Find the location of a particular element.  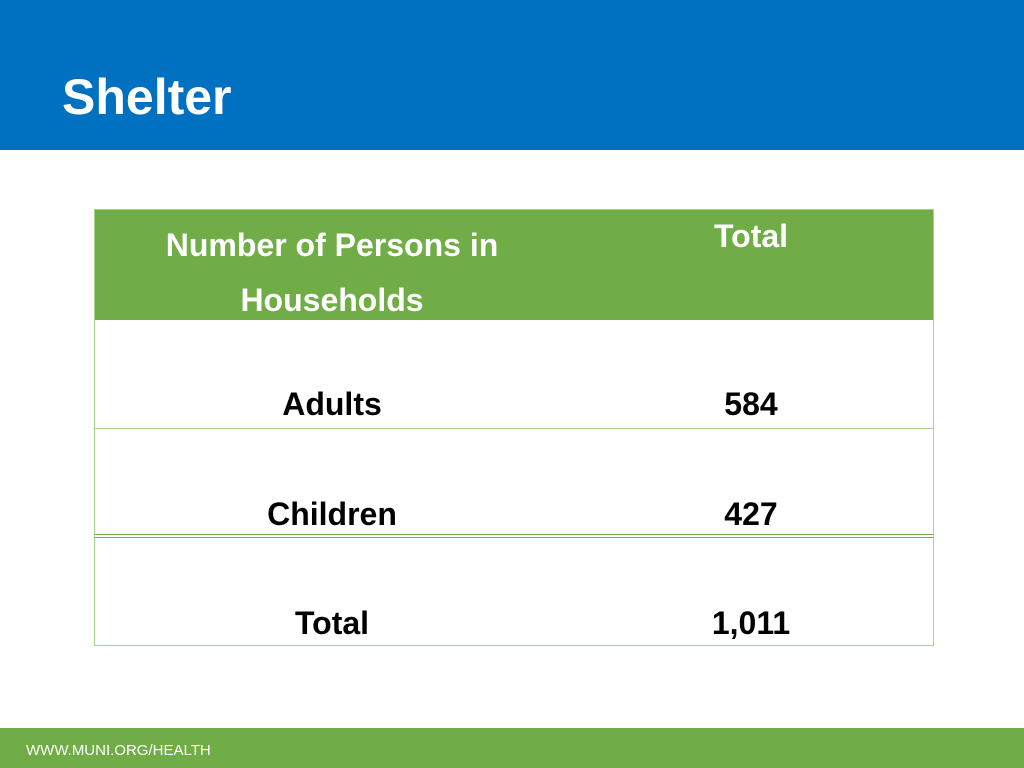

table-row-adults: Adults 584 is located at coordinates (514, 374).